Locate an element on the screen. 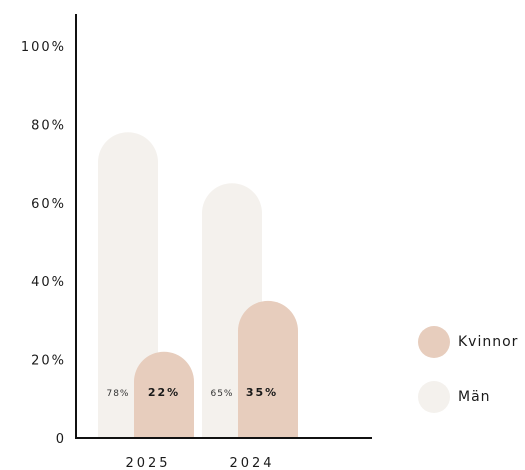 The height and width of the screenshot is (470, 525). legend: Kvinnor Män is located at coordinates (468, 381).